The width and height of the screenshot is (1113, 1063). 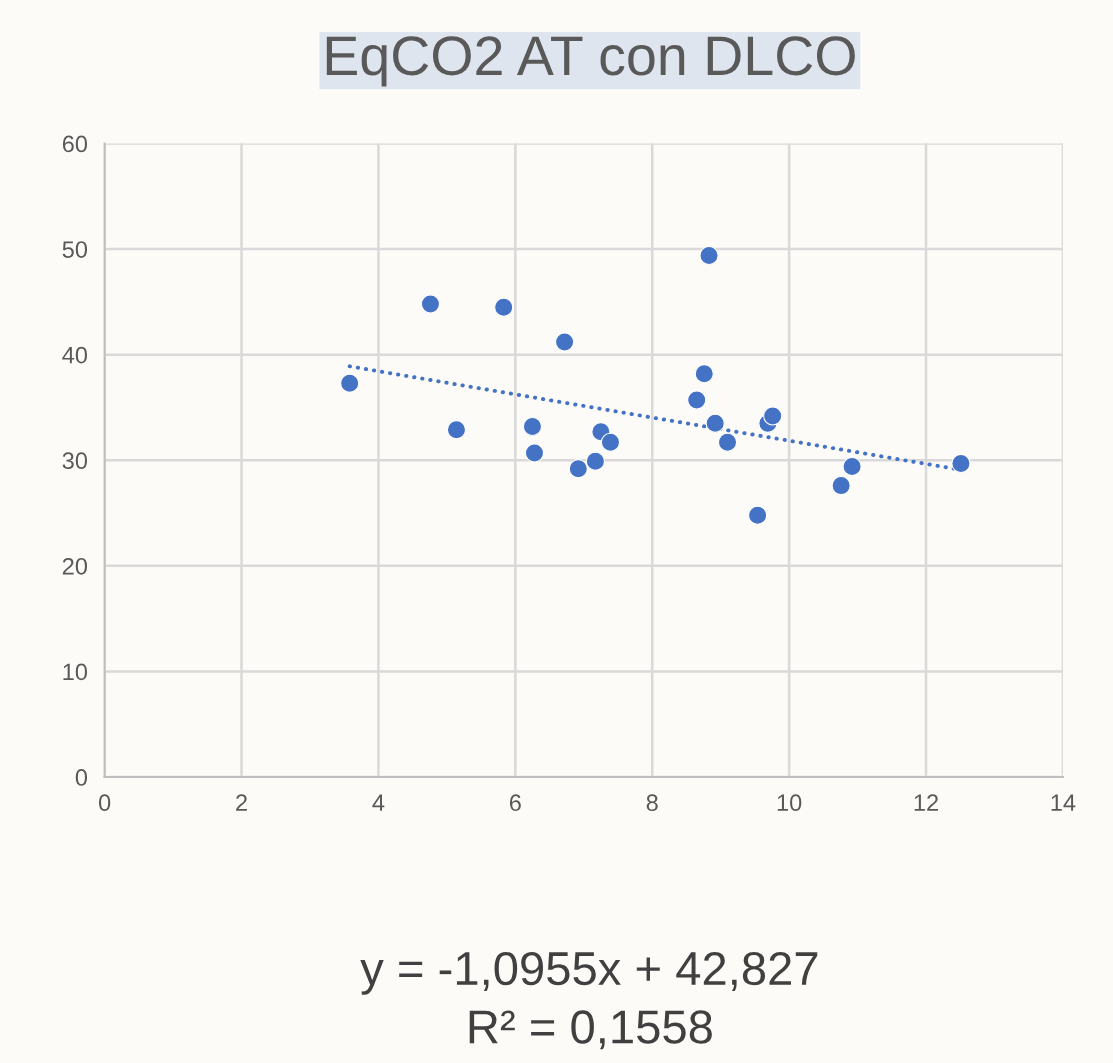 What do you see at coordinates (652, 803) in the screenshot?
I see `x-tick-label: 8` at bounding box center [652, 803].